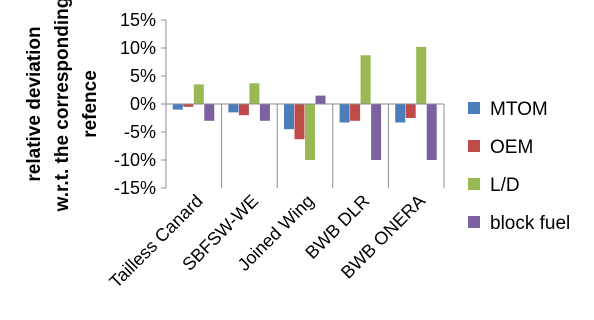 This screenshot has height=320, width=594. I want to click on y-tick-label: -10%, so click(135, 160).